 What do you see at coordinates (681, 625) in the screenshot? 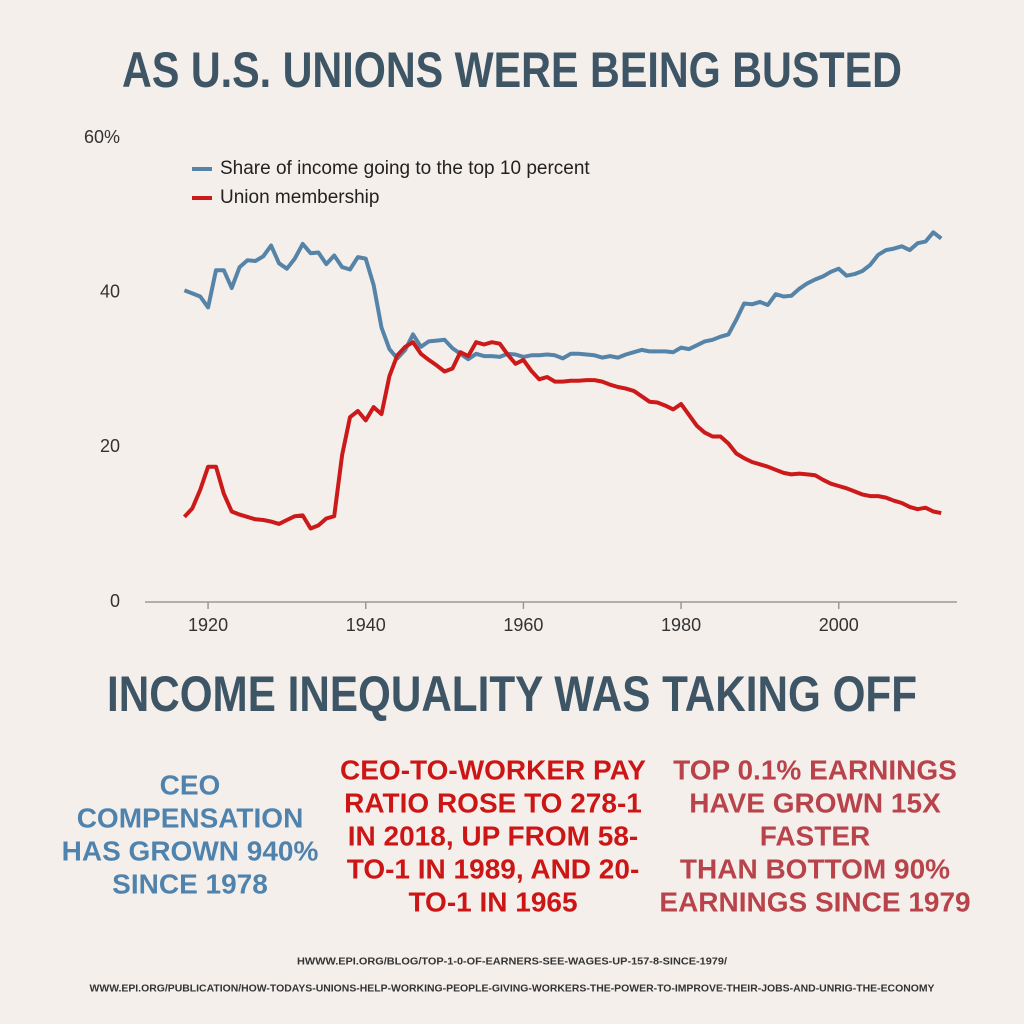
I see `x-tick-label: 1980` at bounding box center [681, 625].